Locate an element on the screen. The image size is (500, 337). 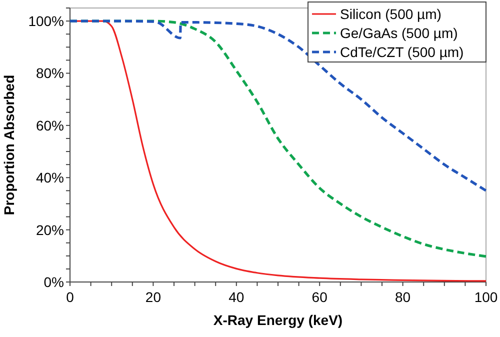
x-tick-label: 40 is located at coordinates (236, 297).